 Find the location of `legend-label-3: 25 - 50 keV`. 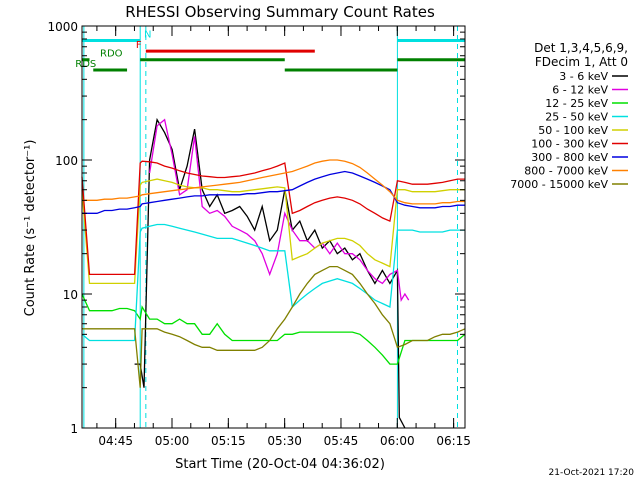

legend-label-3: 25 - 50 keV is located at coordinates (576, 117).